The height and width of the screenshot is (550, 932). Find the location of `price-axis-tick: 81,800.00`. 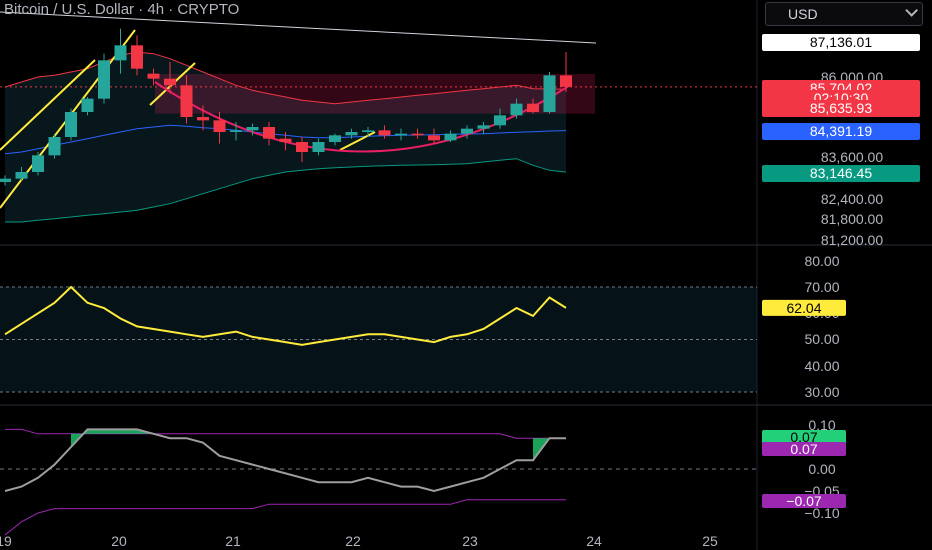

price-axis-tick: 81,800.00 is located at coordinates (852, 219).